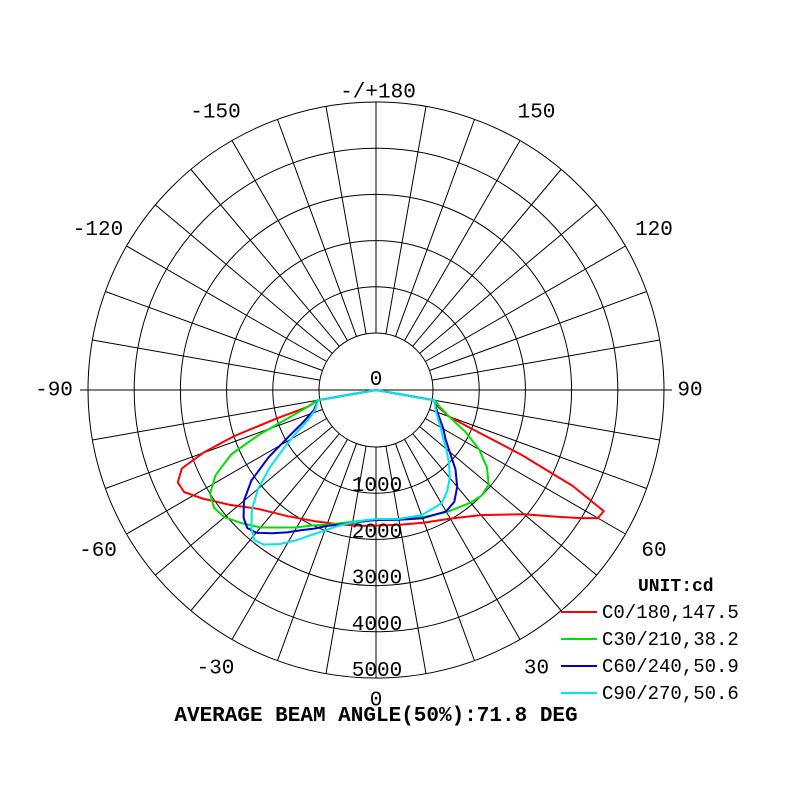  What do you see at coordinates (377, 625) in the screenshot?
I see `radial-tick-label: 4000` at bounding box center [377, 625].